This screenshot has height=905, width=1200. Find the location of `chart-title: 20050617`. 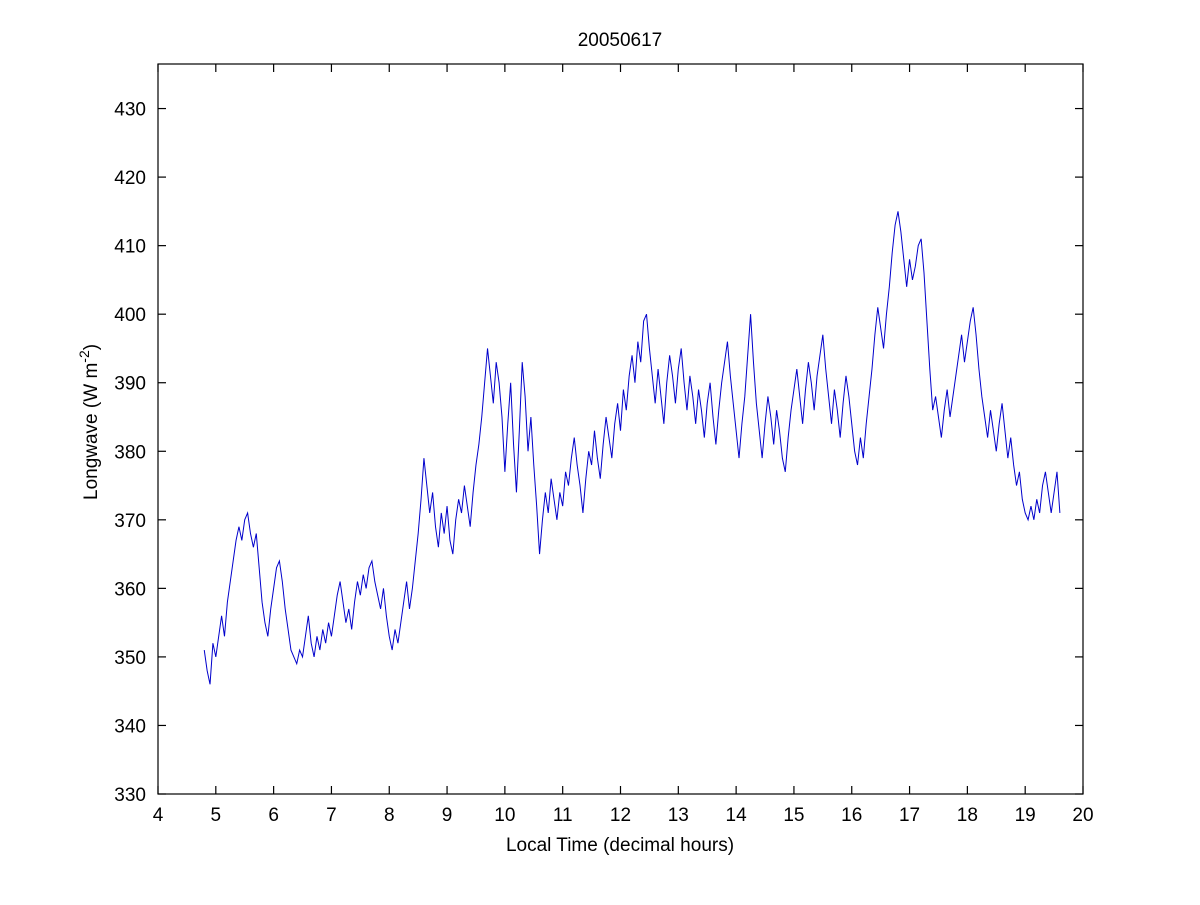

chart-title: 20050617 is located at coordinates (620, 40).